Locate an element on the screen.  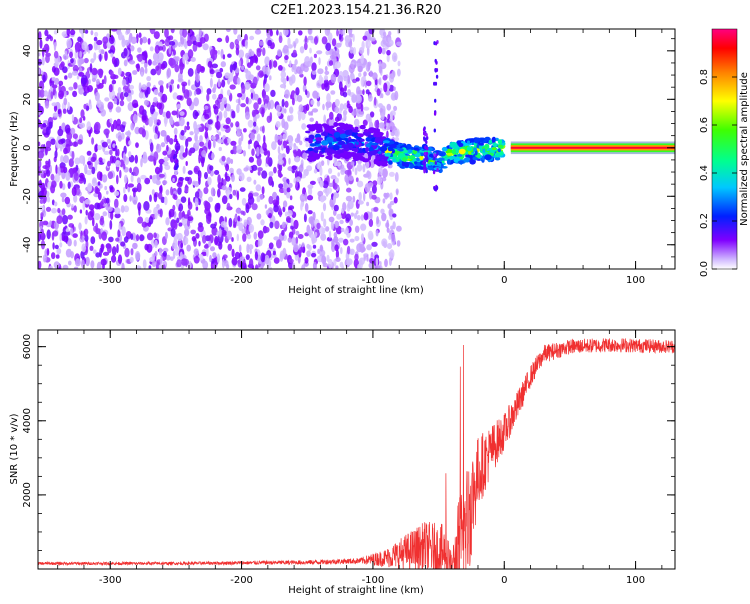
snr-xtick-label: 0 is located at coordinates (504, 580).